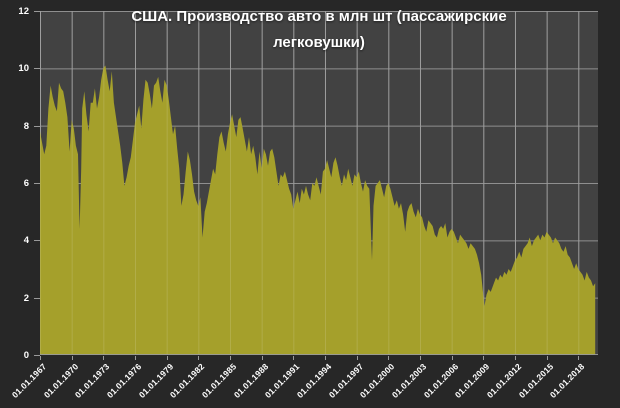  What do you see at coordinates (26, 126) in the screenshot?
I see `y-axis-label: 8` at bounding box center [26, 126].